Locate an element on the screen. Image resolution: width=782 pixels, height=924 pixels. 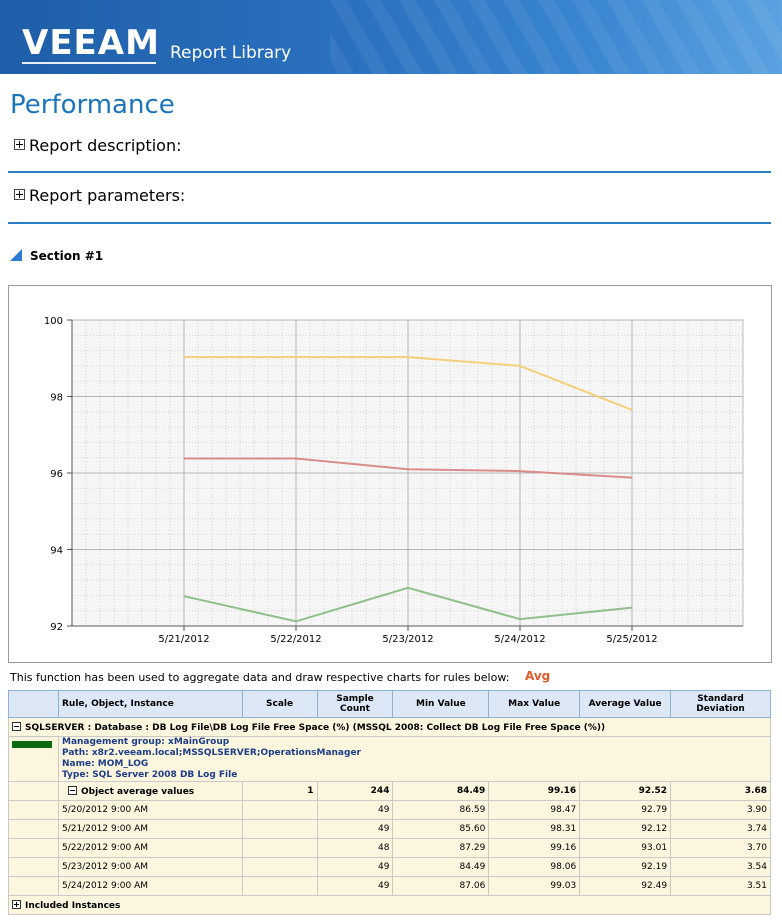
veeam-logo: VEEAM is located at coordinates (91, 43).